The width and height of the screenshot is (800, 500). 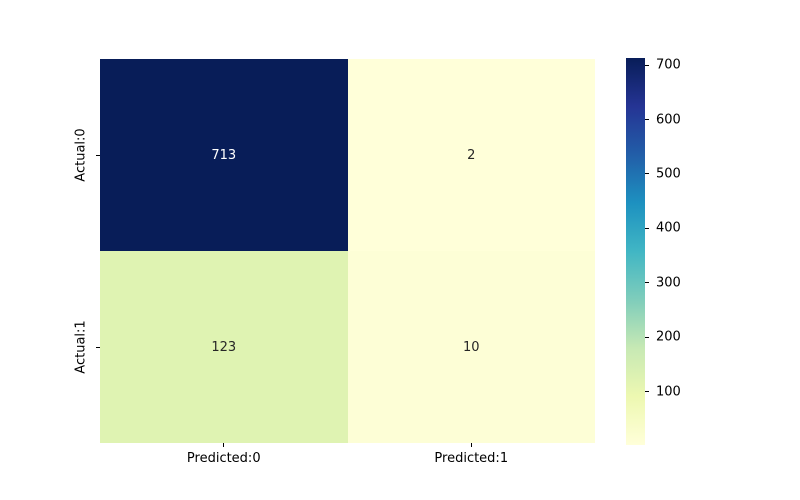 What do you see at coordinates (668, 174) in the screenshot?
I see `colorbar-tick-label: 500` at bounding box center [668, 174].